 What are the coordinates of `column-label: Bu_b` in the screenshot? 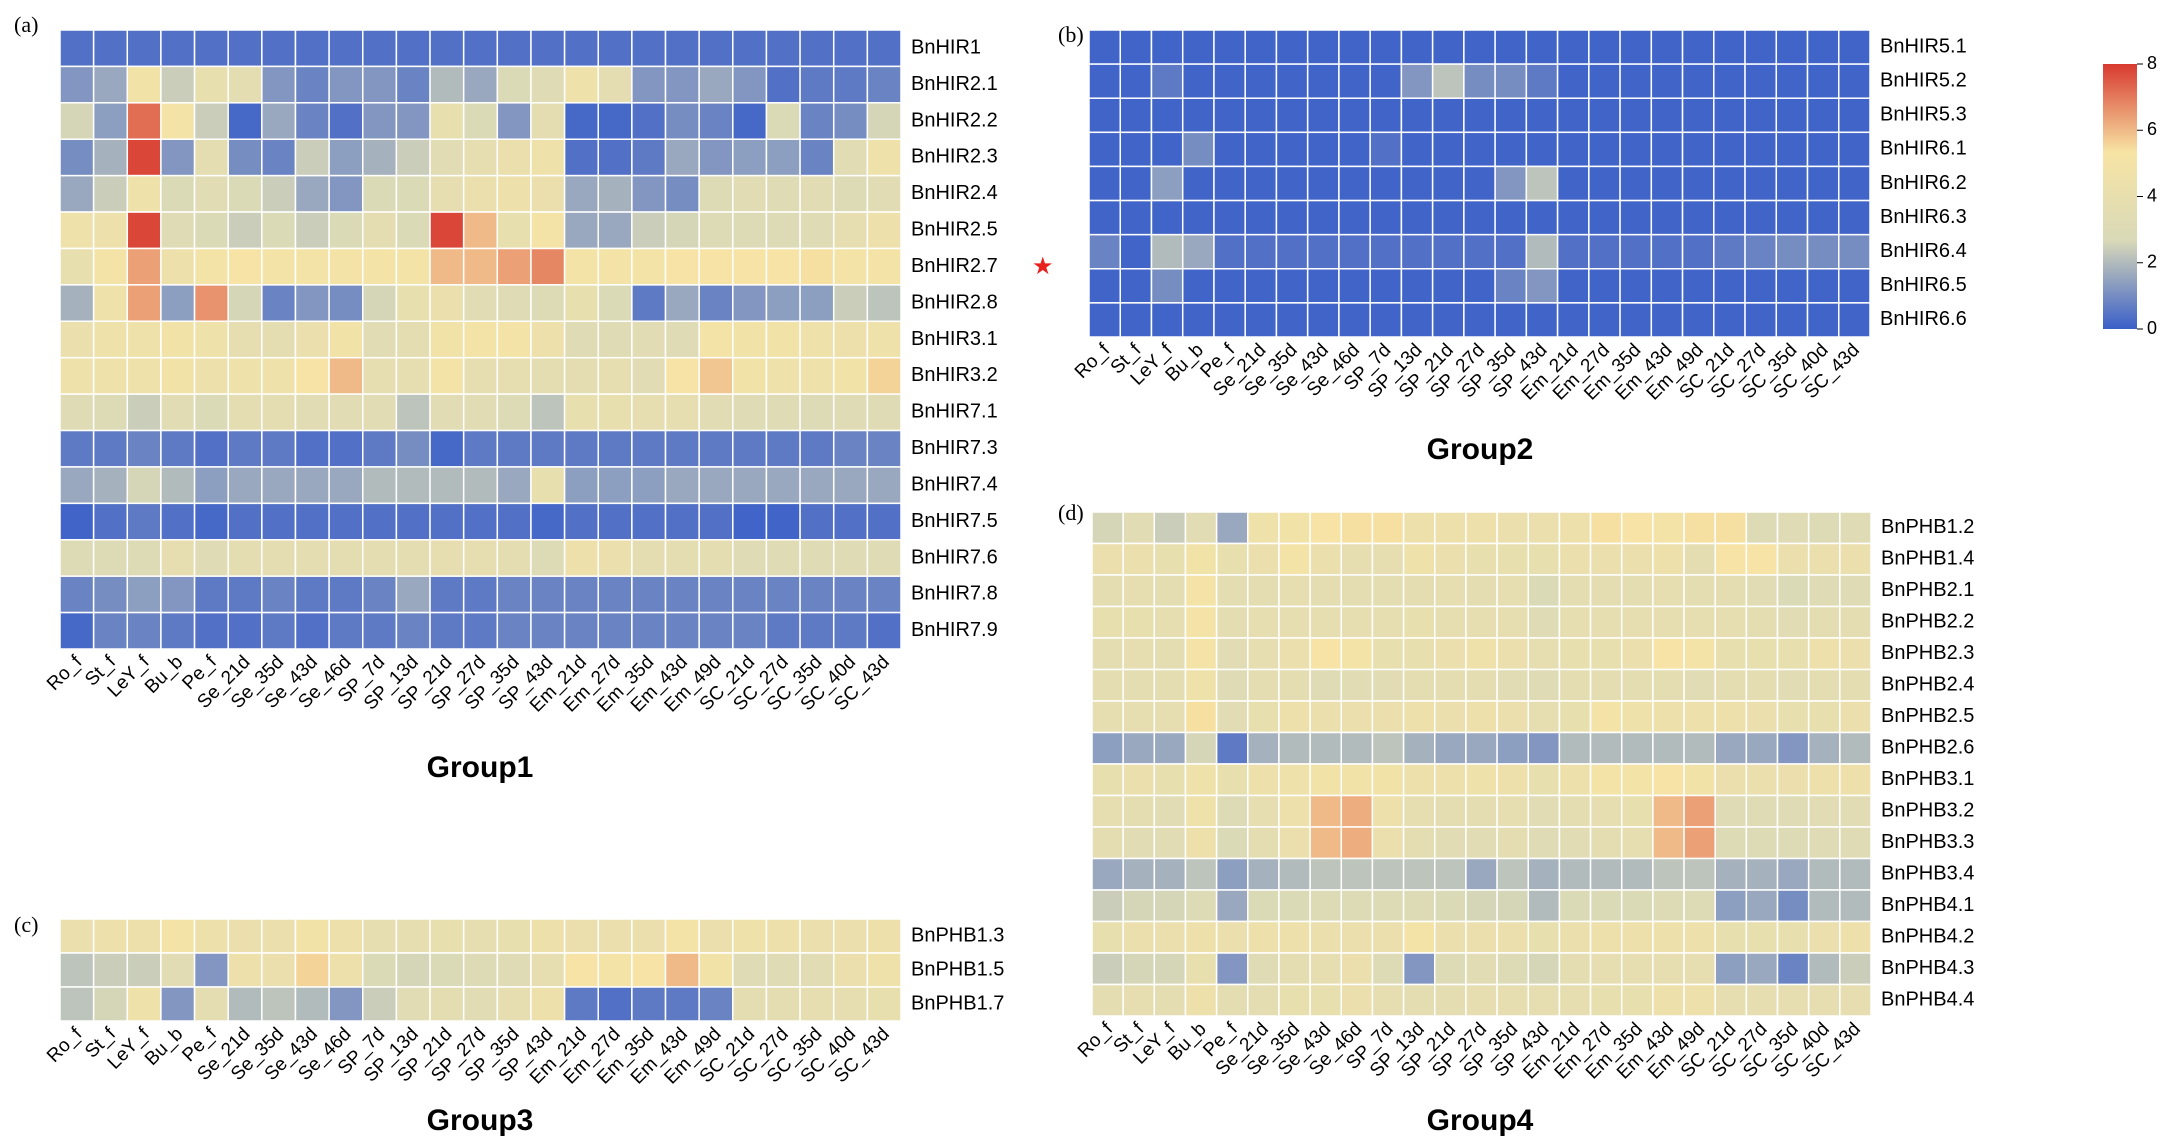 It's located at (164, 1047).